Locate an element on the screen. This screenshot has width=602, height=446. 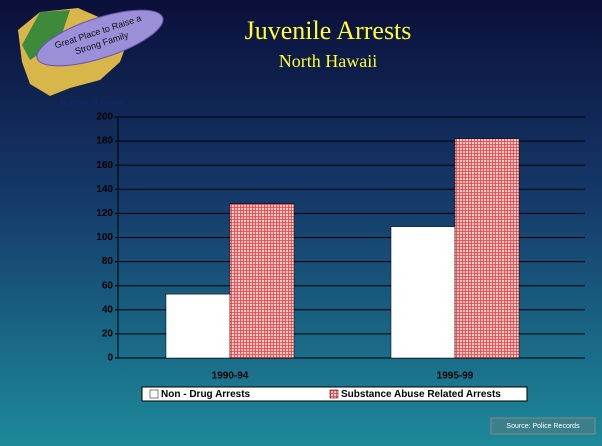
chart-subtitle: North Hawaii is located at coordinates (328, 61).